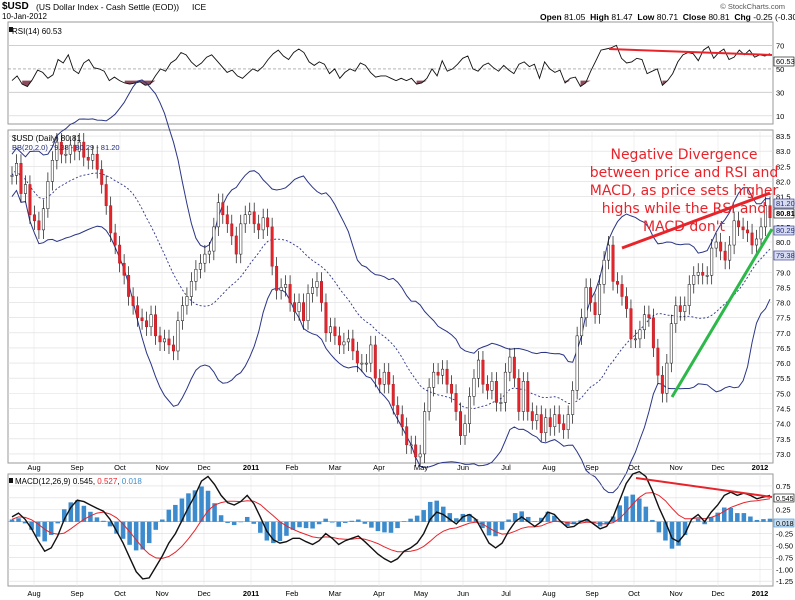 This screenshot has width=795, height=600. Describe the element at coordinates (783, 510) in the screenshot. I see `macd-tick-label: 0.25` at that location.